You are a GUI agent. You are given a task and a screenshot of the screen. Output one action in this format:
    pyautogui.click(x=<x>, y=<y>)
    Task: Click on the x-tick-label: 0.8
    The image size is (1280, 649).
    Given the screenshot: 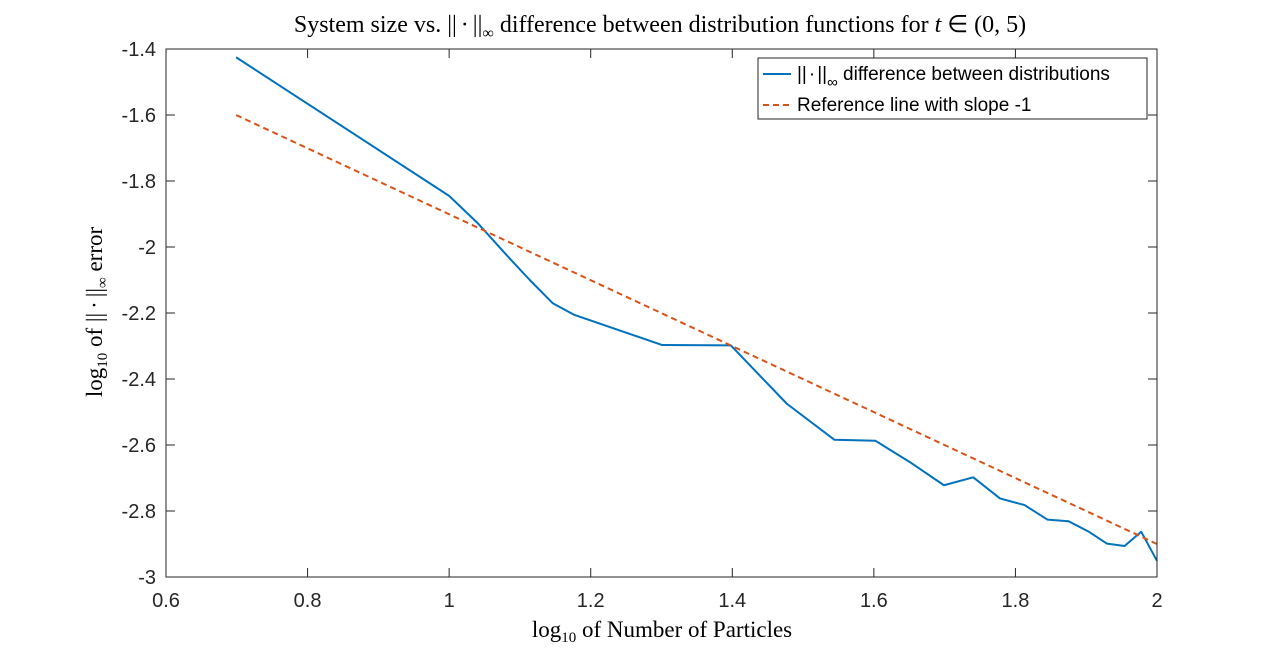 What is the action you would take?
    pyautogui.click(x=308, y=601)
    